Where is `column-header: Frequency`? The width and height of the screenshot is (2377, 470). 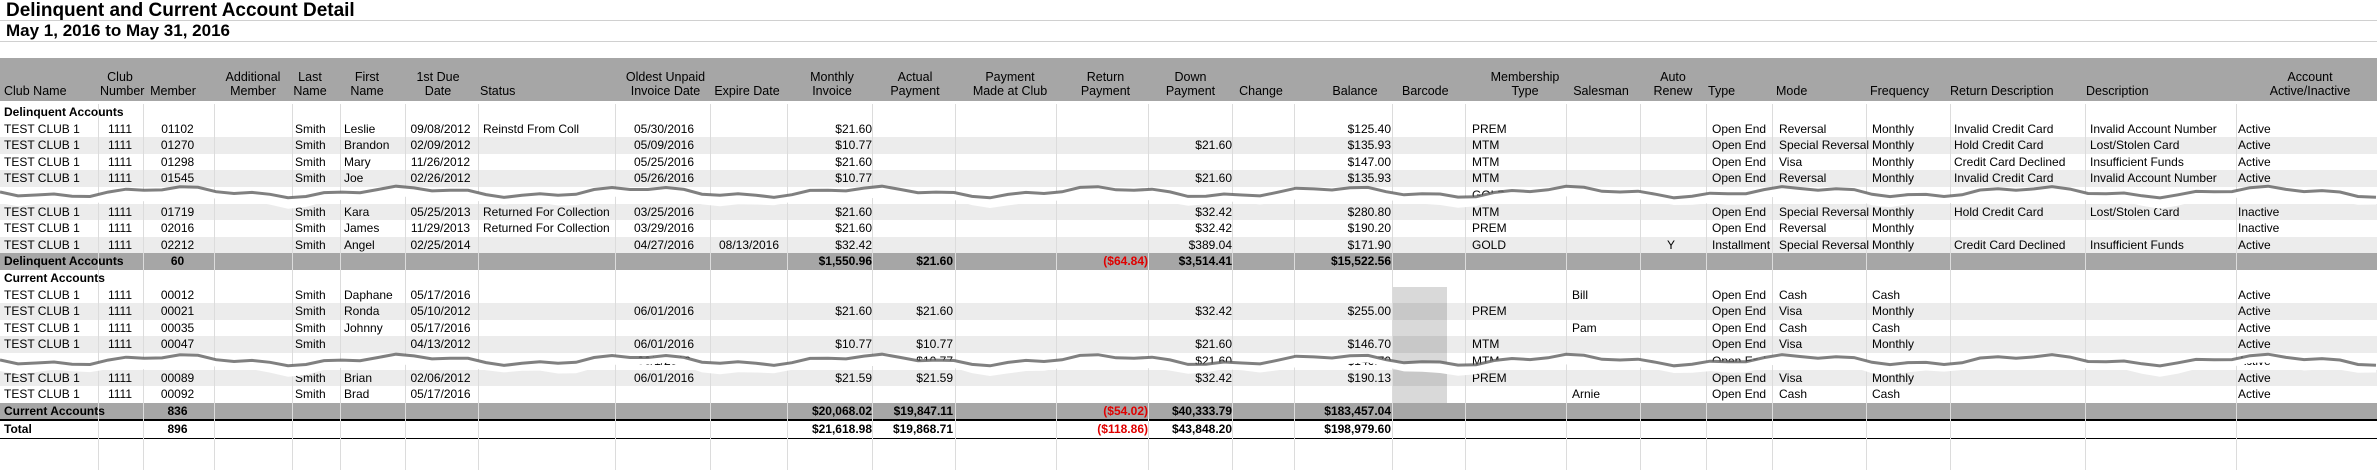 column-header: Frequency is located at coordinates (1900, 91).